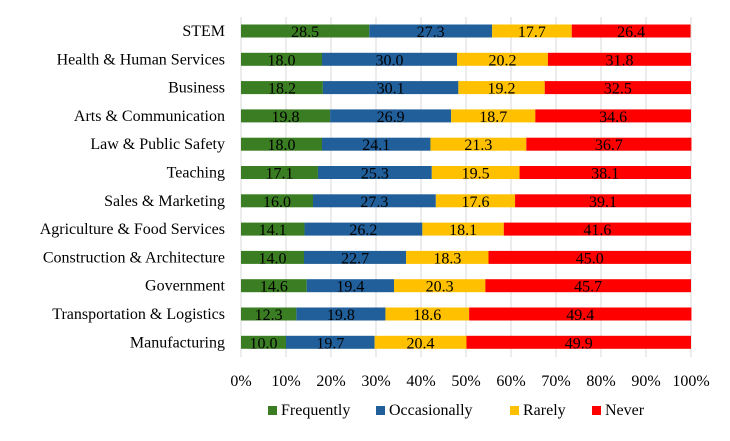 Image resolution: width=730 pixels, height=441 pixels. I want to click on data-label: 20.4, so click(421, 343).